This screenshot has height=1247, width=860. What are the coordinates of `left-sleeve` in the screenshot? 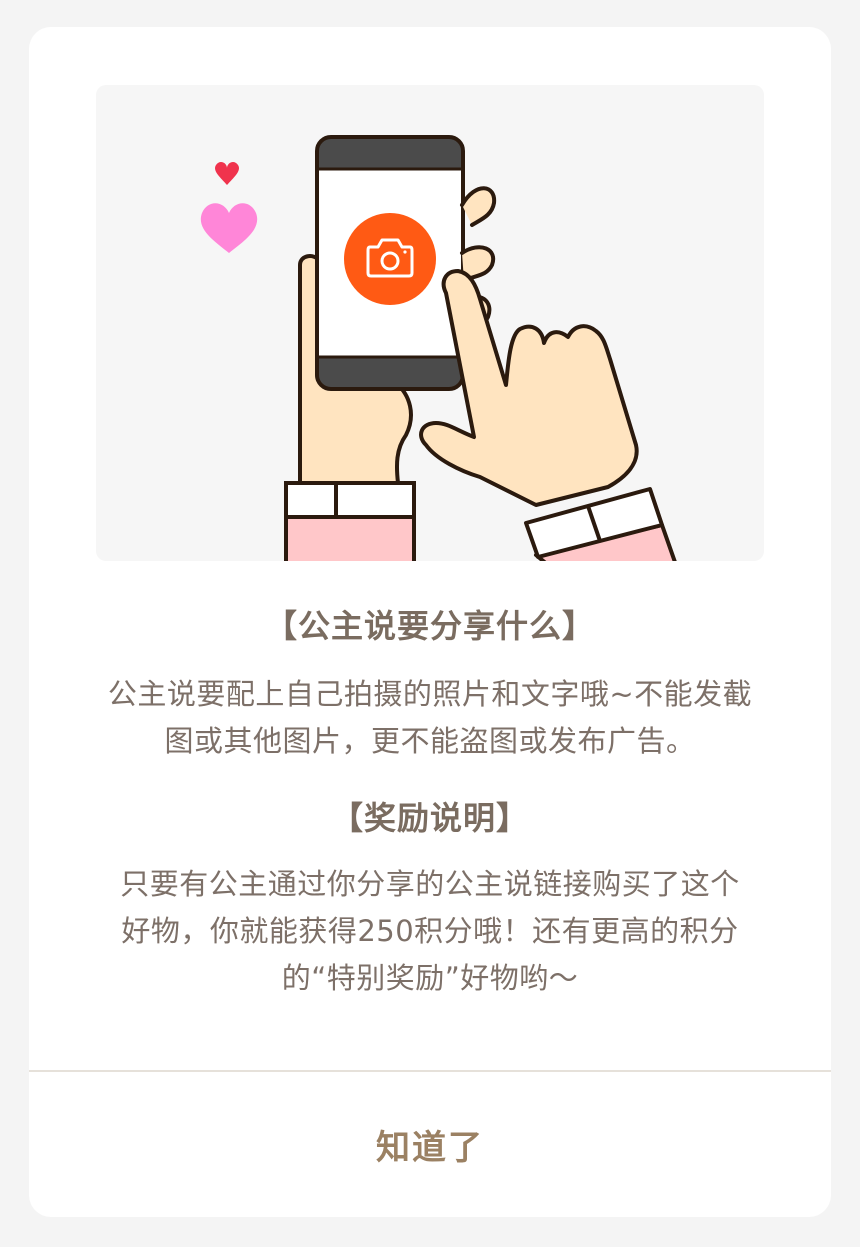 It's located at (350, 537).